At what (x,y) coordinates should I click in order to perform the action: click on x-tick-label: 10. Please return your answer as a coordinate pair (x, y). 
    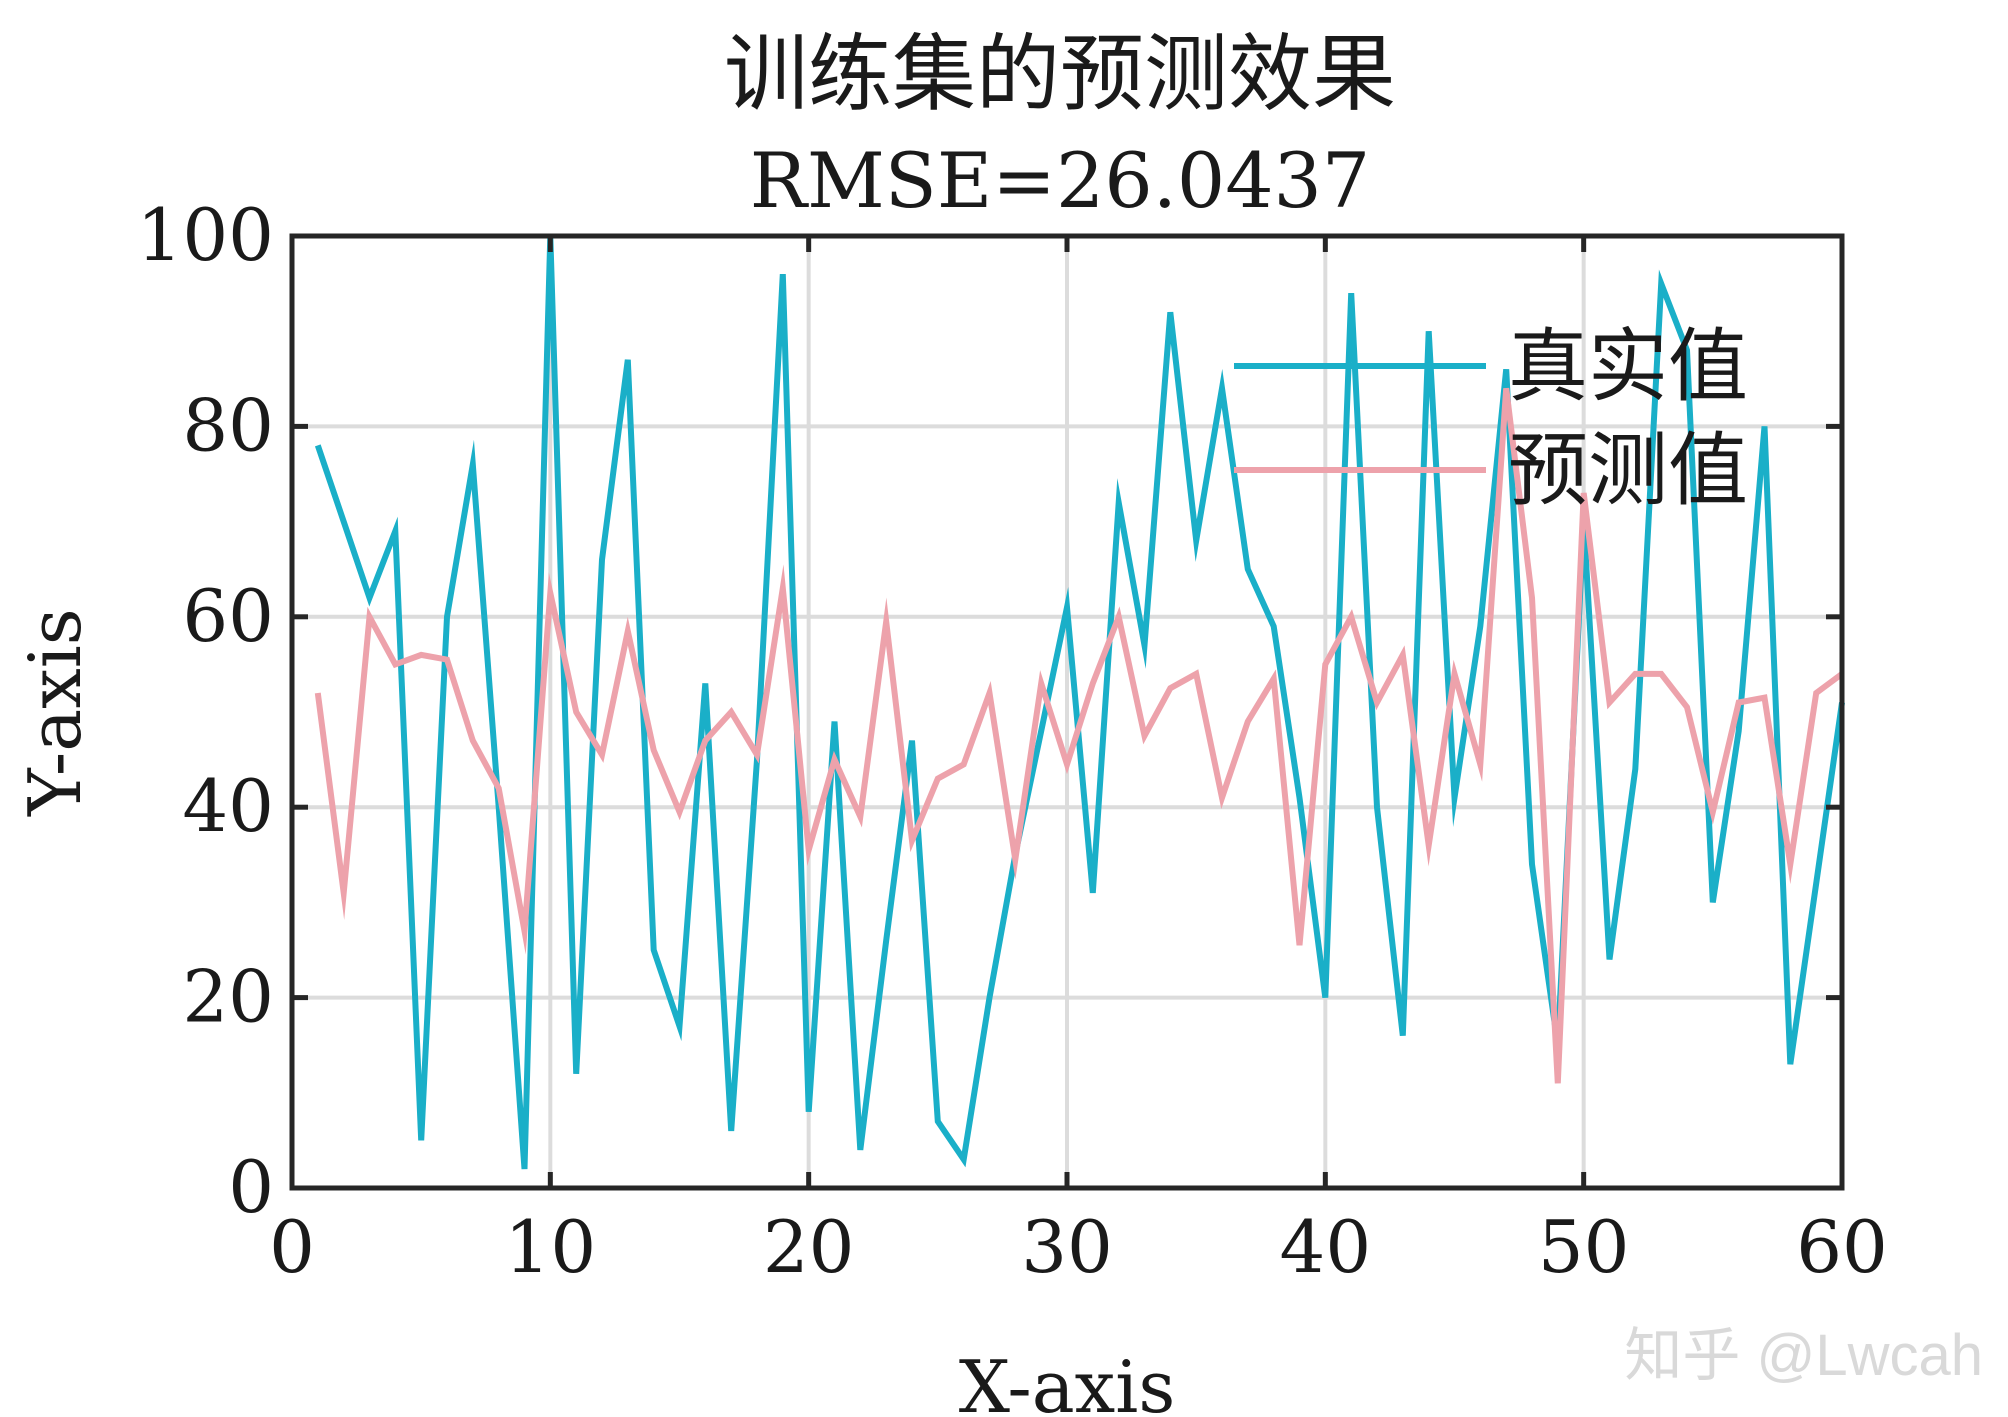
    Looking at the image, I should click on (551, 1247).